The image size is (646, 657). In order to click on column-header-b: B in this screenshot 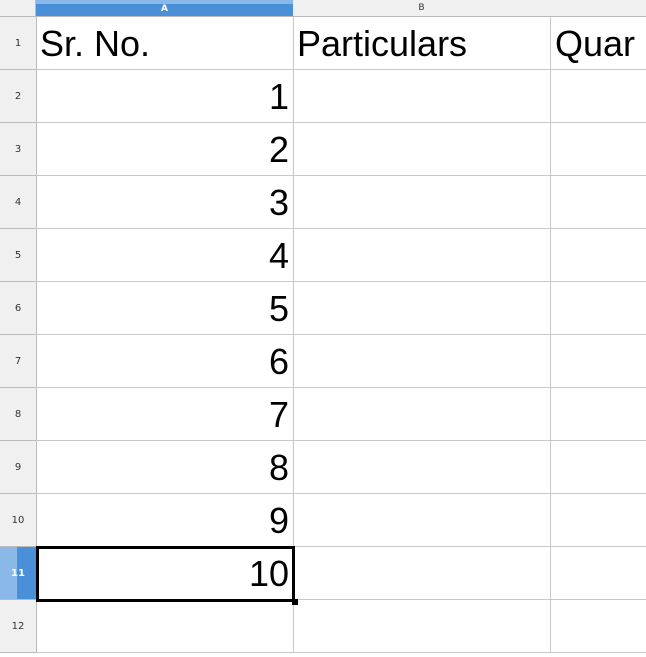, I will do `click(422, 8)`.